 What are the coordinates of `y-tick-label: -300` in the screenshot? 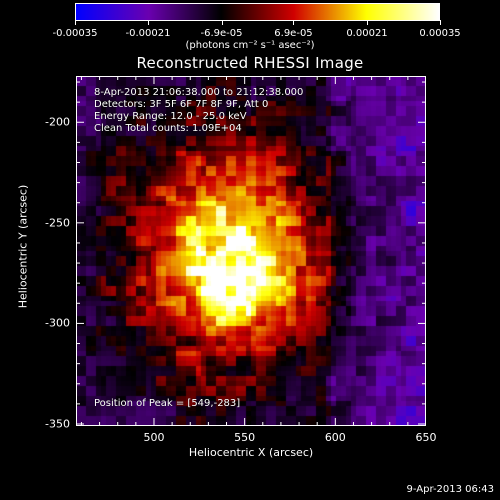 It's located at (57, 323).